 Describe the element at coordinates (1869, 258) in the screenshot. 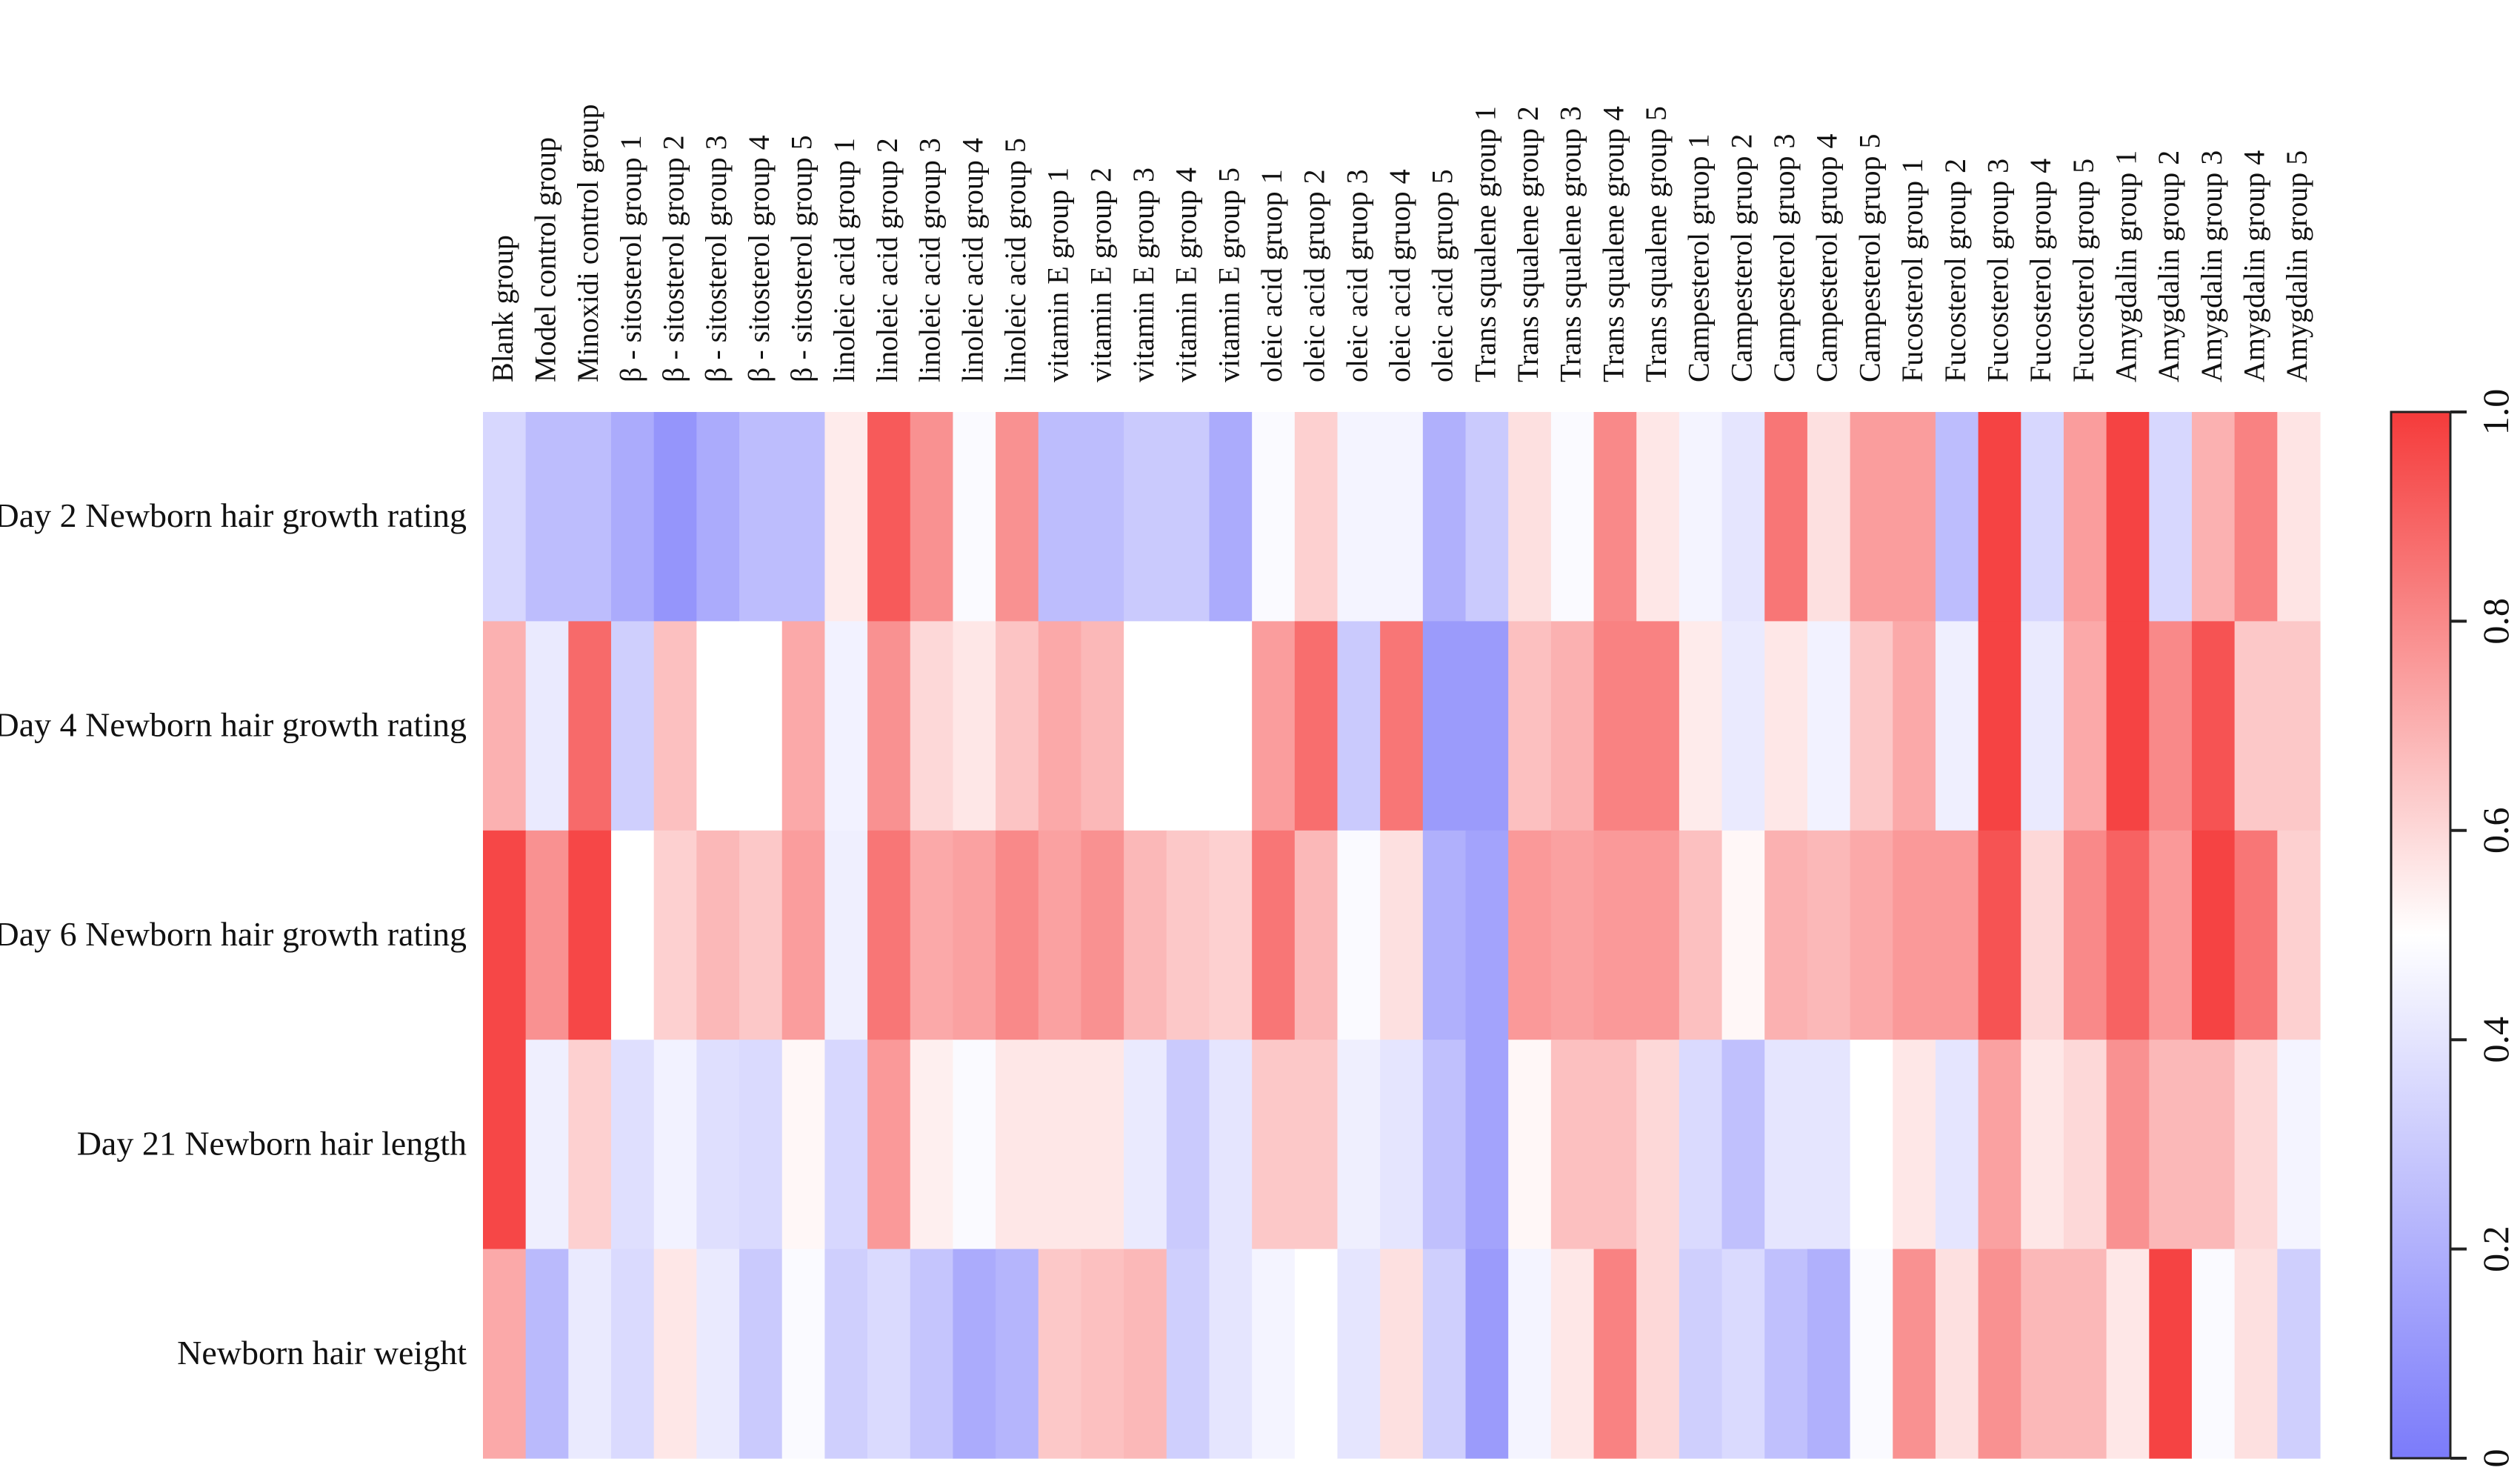

I see `column-label: Campesterol gruop 5` at that location.